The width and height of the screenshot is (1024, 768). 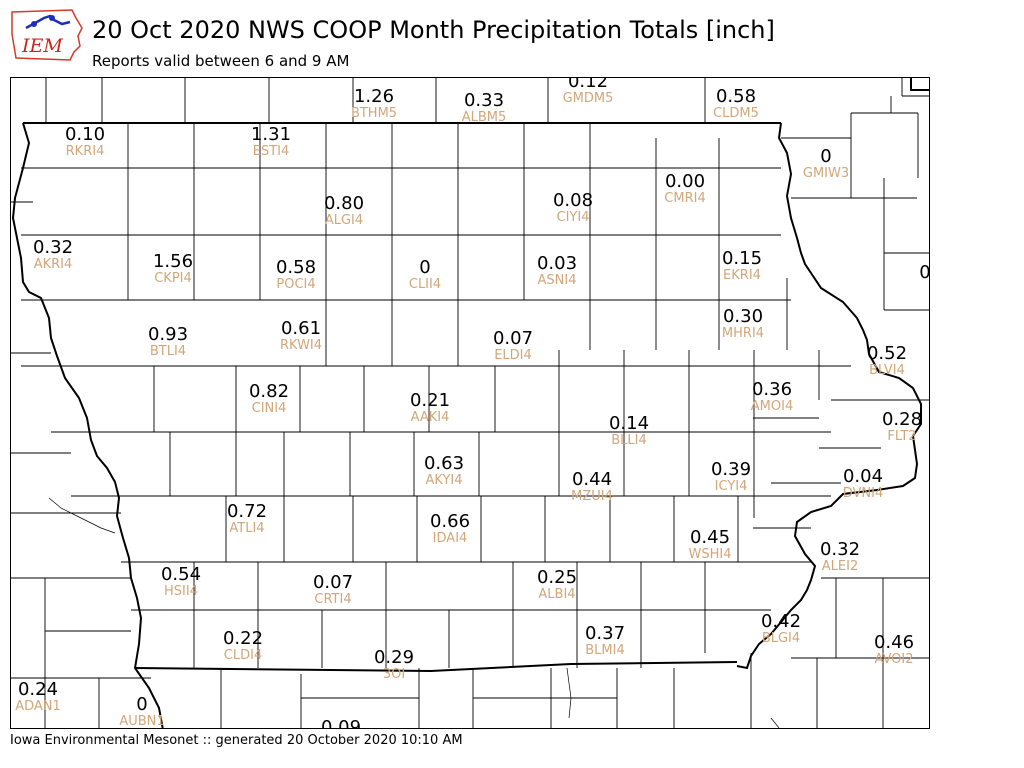 What do you see at coordinates (430, 400) in the screenshot?
I see `station-value: 0.21` at bounding box center [430, 400].